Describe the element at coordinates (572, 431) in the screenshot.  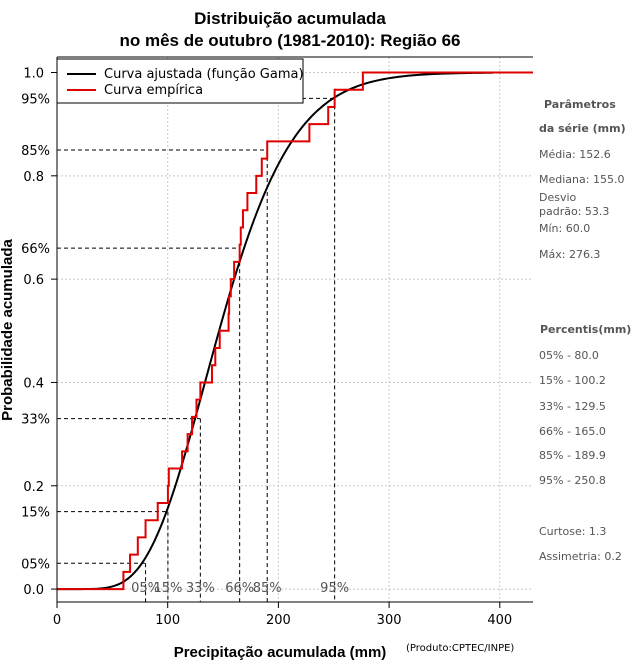
I see `percentile-66: 66% - 165.0` at that location.